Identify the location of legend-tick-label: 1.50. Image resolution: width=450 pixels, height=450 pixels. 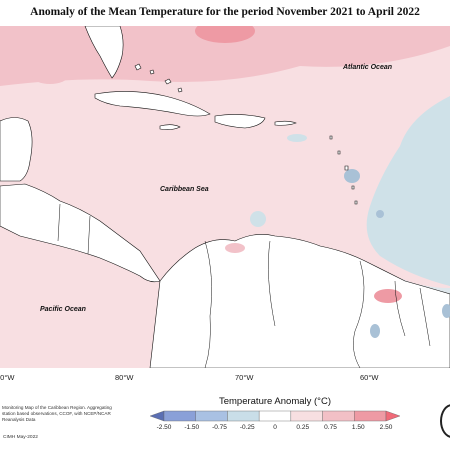
(358, 427).